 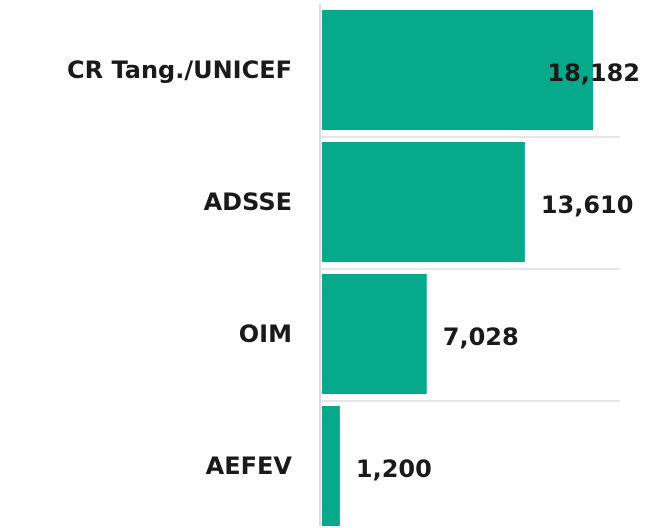 What do you see at coordinates (587, 205) in the screenshot?
I see `value-label: 13,610` at bounding box center [587, 205].